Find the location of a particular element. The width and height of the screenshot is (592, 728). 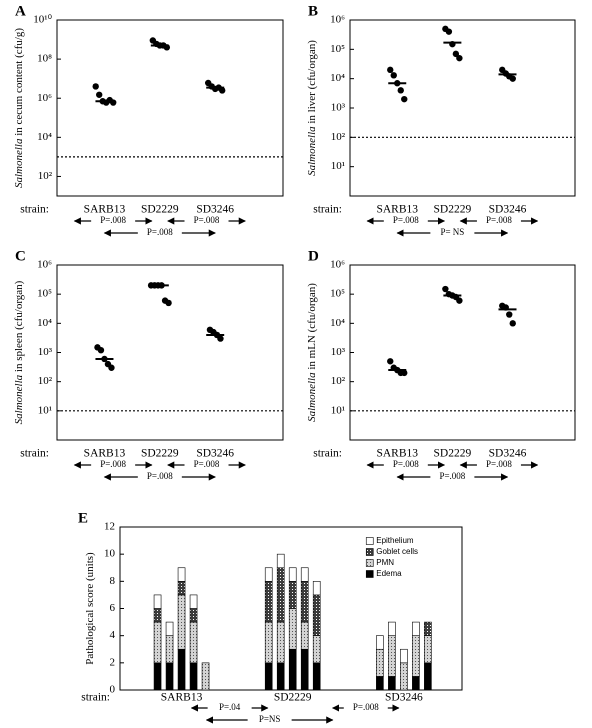

y-tick-label: 10⁸ is located at coordinates (44, 59).